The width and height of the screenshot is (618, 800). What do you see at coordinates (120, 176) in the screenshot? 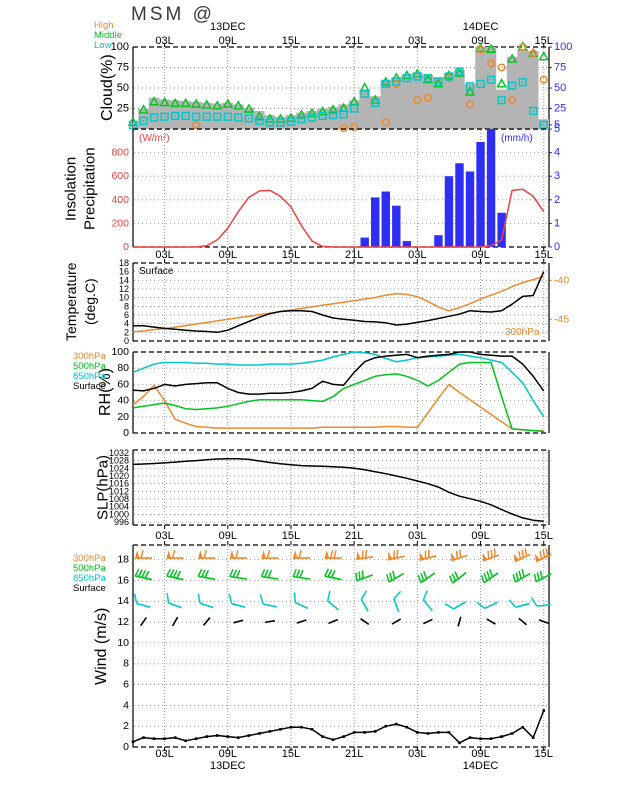
I see `svg-text: 600` at bounding box center [120, 176].